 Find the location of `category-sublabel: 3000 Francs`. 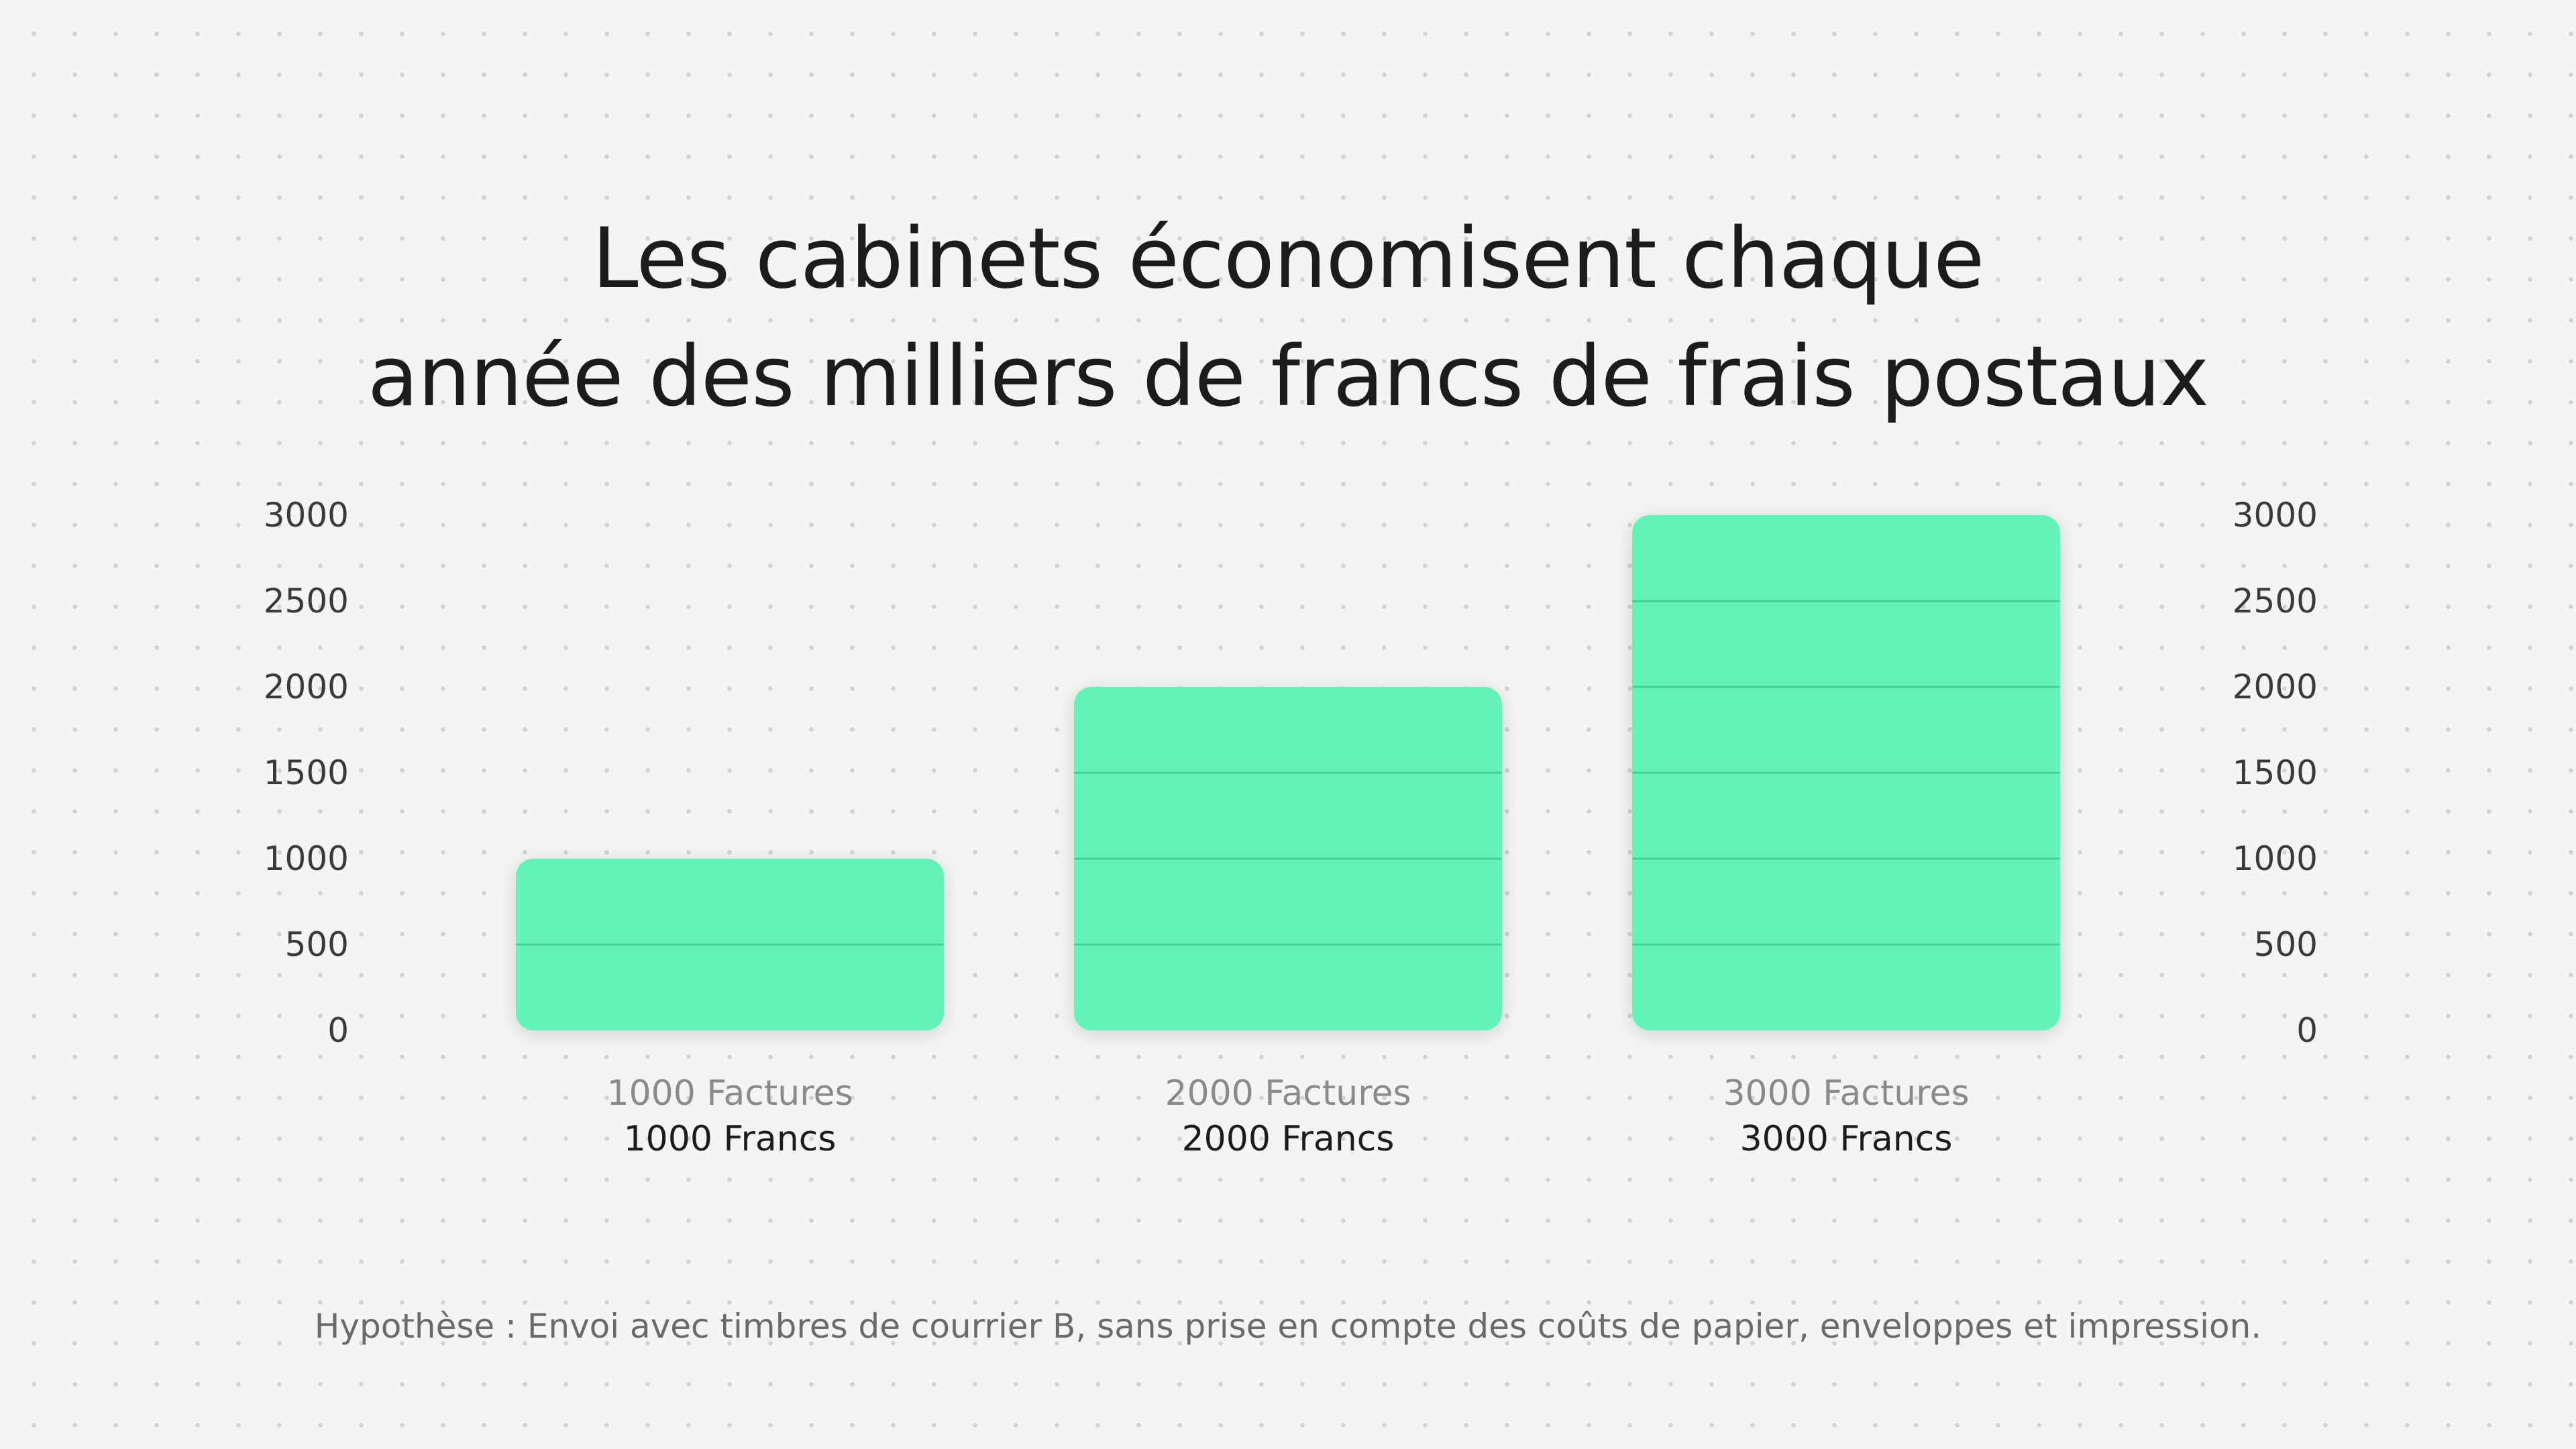

category-sublabel: 3000 Francs is located at coordinates (1846, 1139).